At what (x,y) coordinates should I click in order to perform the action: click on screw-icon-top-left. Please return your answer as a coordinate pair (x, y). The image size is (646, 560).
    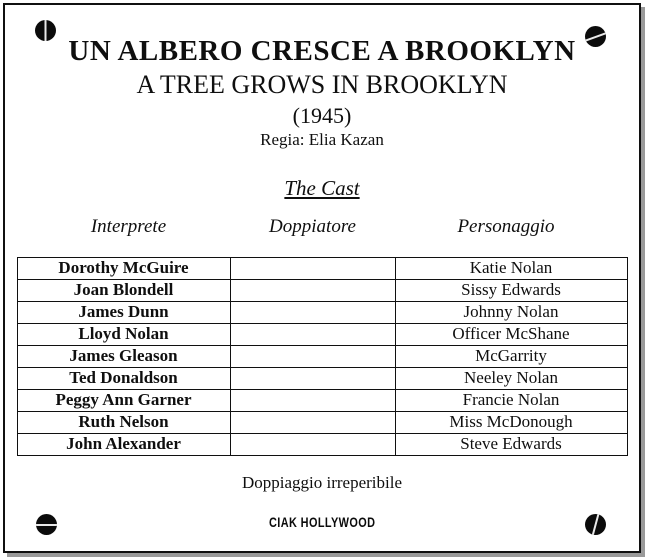
    Looking at the image, I should click on (45, 30).